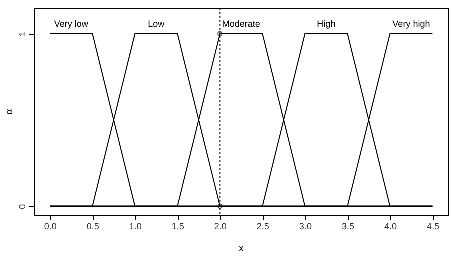 This screenshot has width=451, height=262. I want to click on x-axis-title: x, so click(241, 249).